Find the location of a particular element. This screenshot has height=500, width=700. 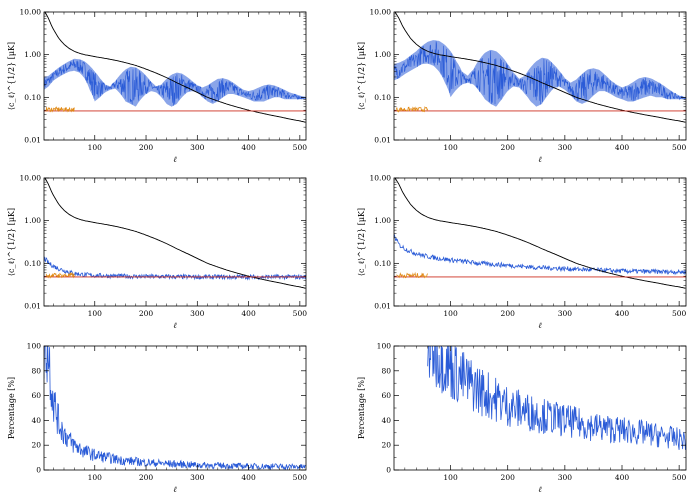

plot-area-p4 is located at coordinates (540, 233).